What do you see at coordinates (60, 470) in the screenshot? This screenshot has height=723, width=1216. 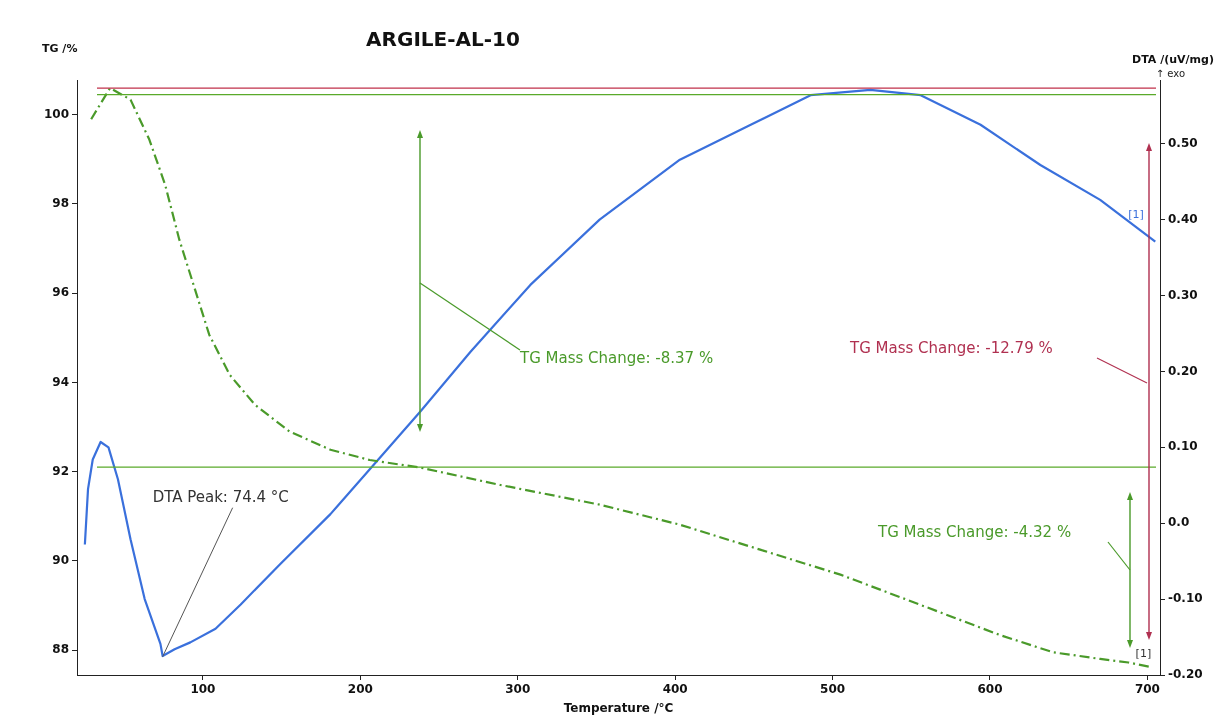 I see `y-tick-label: 92` at bounding box center [60, 470].